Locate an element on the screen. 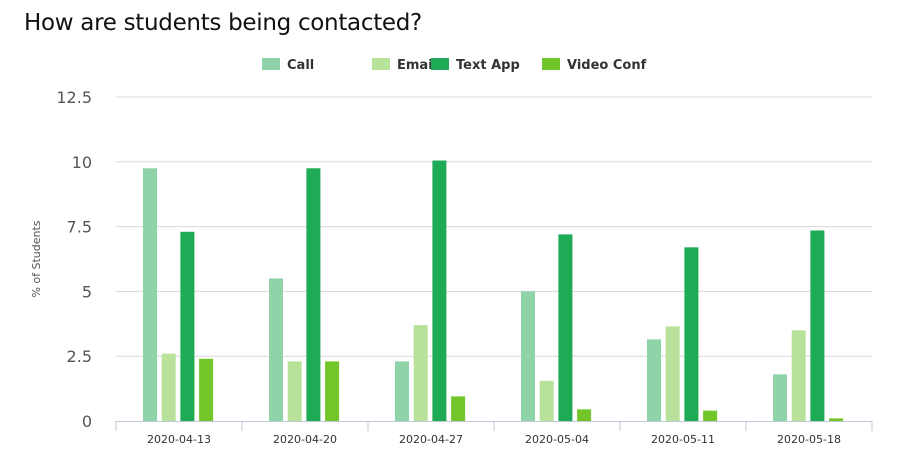  y-tick-label: 2.5 is located at coordinates (79, 356).